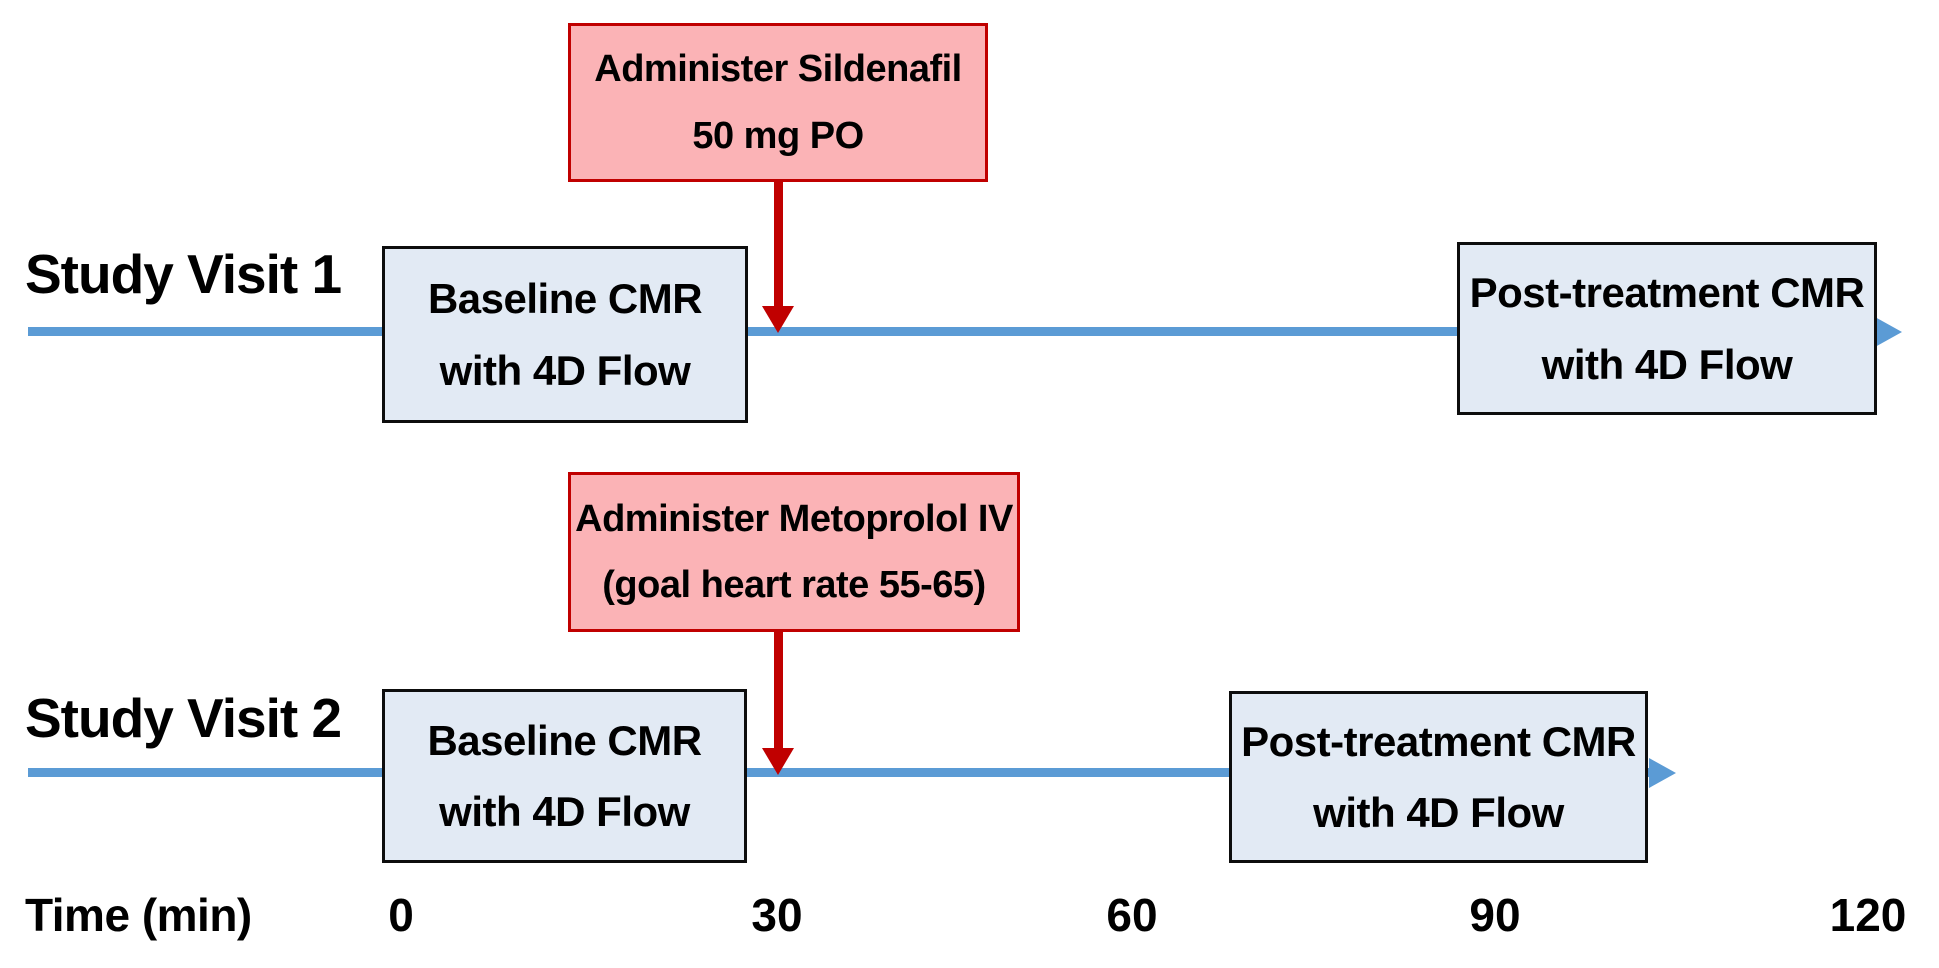 Image resolution: width=1939 pixels, height=968 pixels. Describe the element at coordinates (794, 518) in the screenshot. I see `visit2-intervention-line1: Administer Metoprolol IV` at that location.